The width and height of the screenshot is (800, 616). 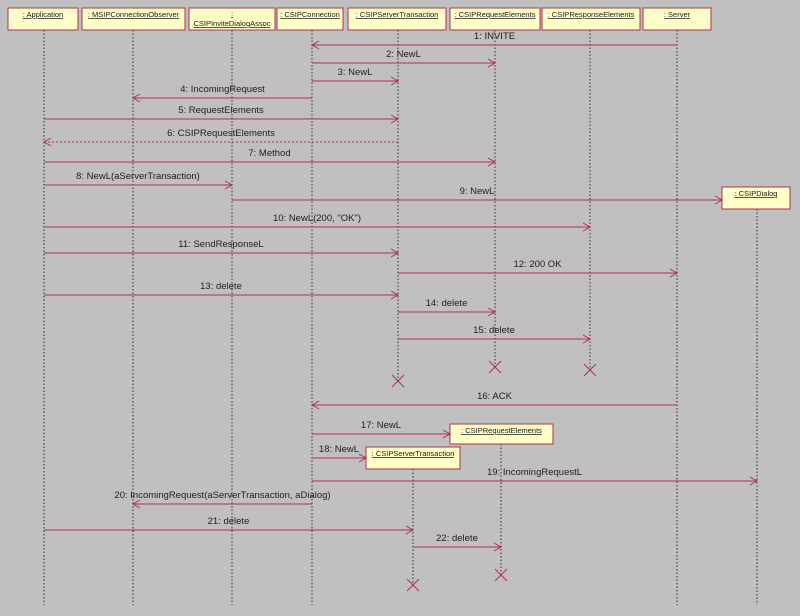 I want to click on message-label: 18: NewL, so click(x=339, y=449).